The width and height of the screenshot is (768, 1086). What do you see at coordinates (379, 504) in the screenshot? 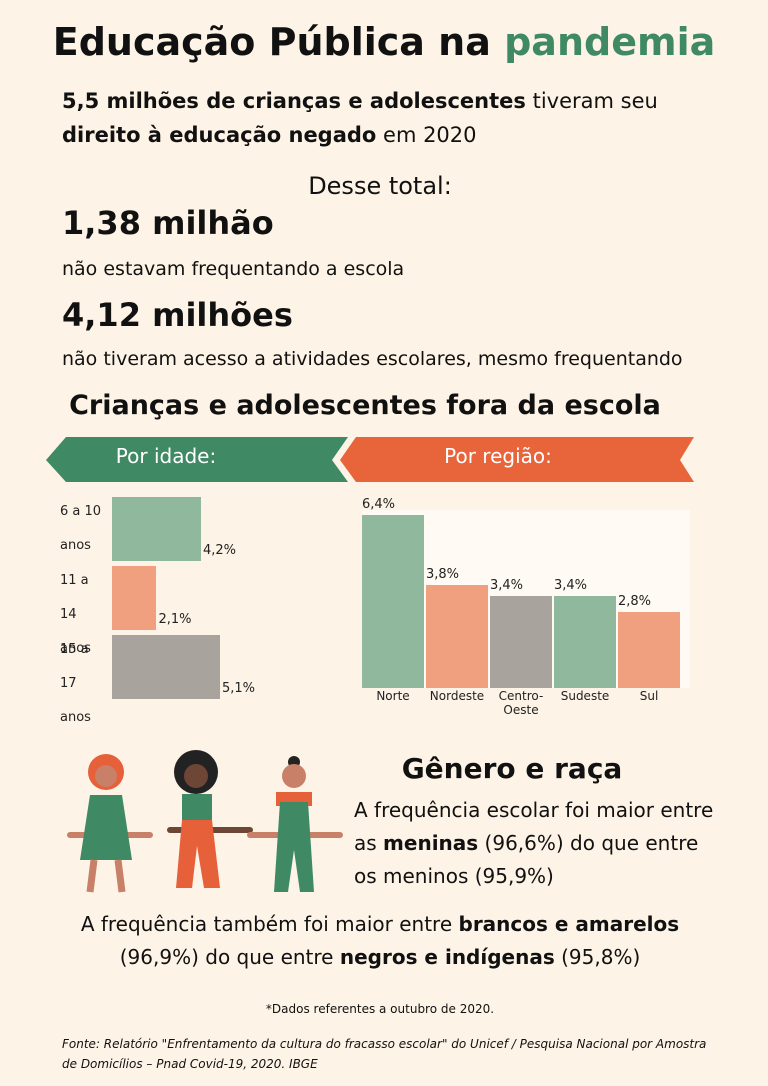
I see `value-label: 6,4%` at bounding box center [379, 504].